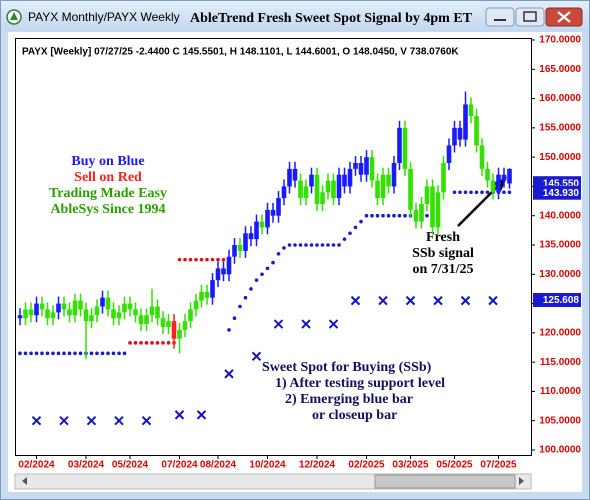  Describe the element at coordinates (366, 465) in the screenshot. I see `x-tick-label: 02/2025` at that location.